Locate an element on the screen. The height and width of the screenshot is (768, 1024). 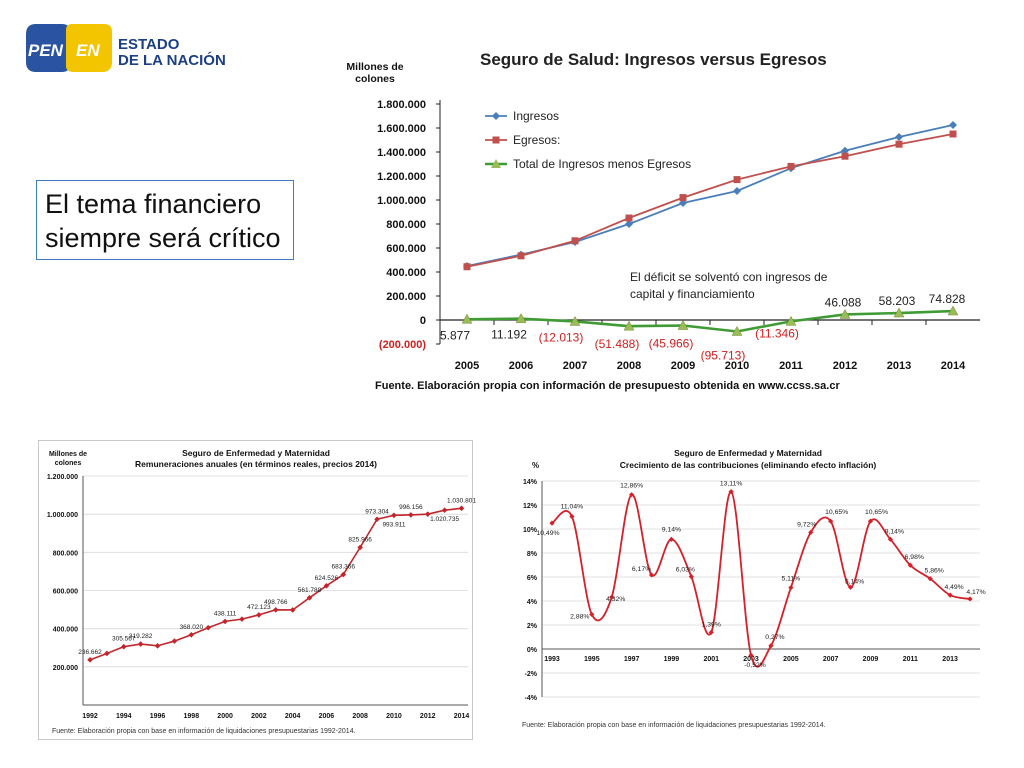
chart1-data-label: (45.966) is located at coordinates (671, 344).